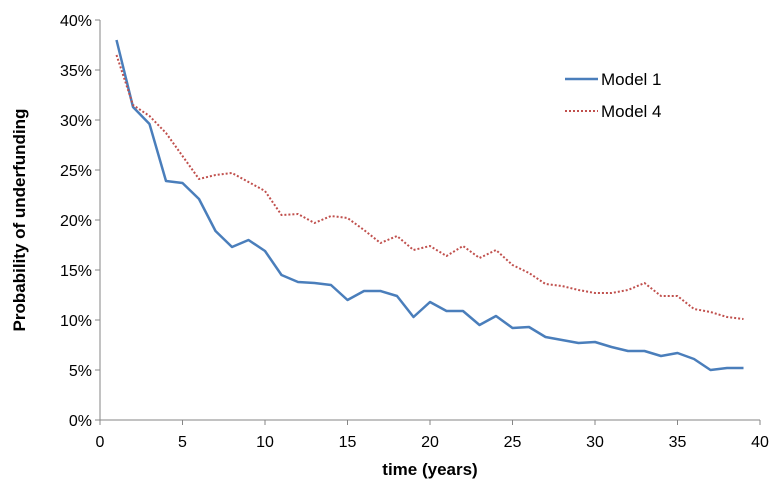 The image size is (771, 484). Describe the element at coordinates (76, 271) in the screenshot. I see `y-tick-label: 15%` at that location.